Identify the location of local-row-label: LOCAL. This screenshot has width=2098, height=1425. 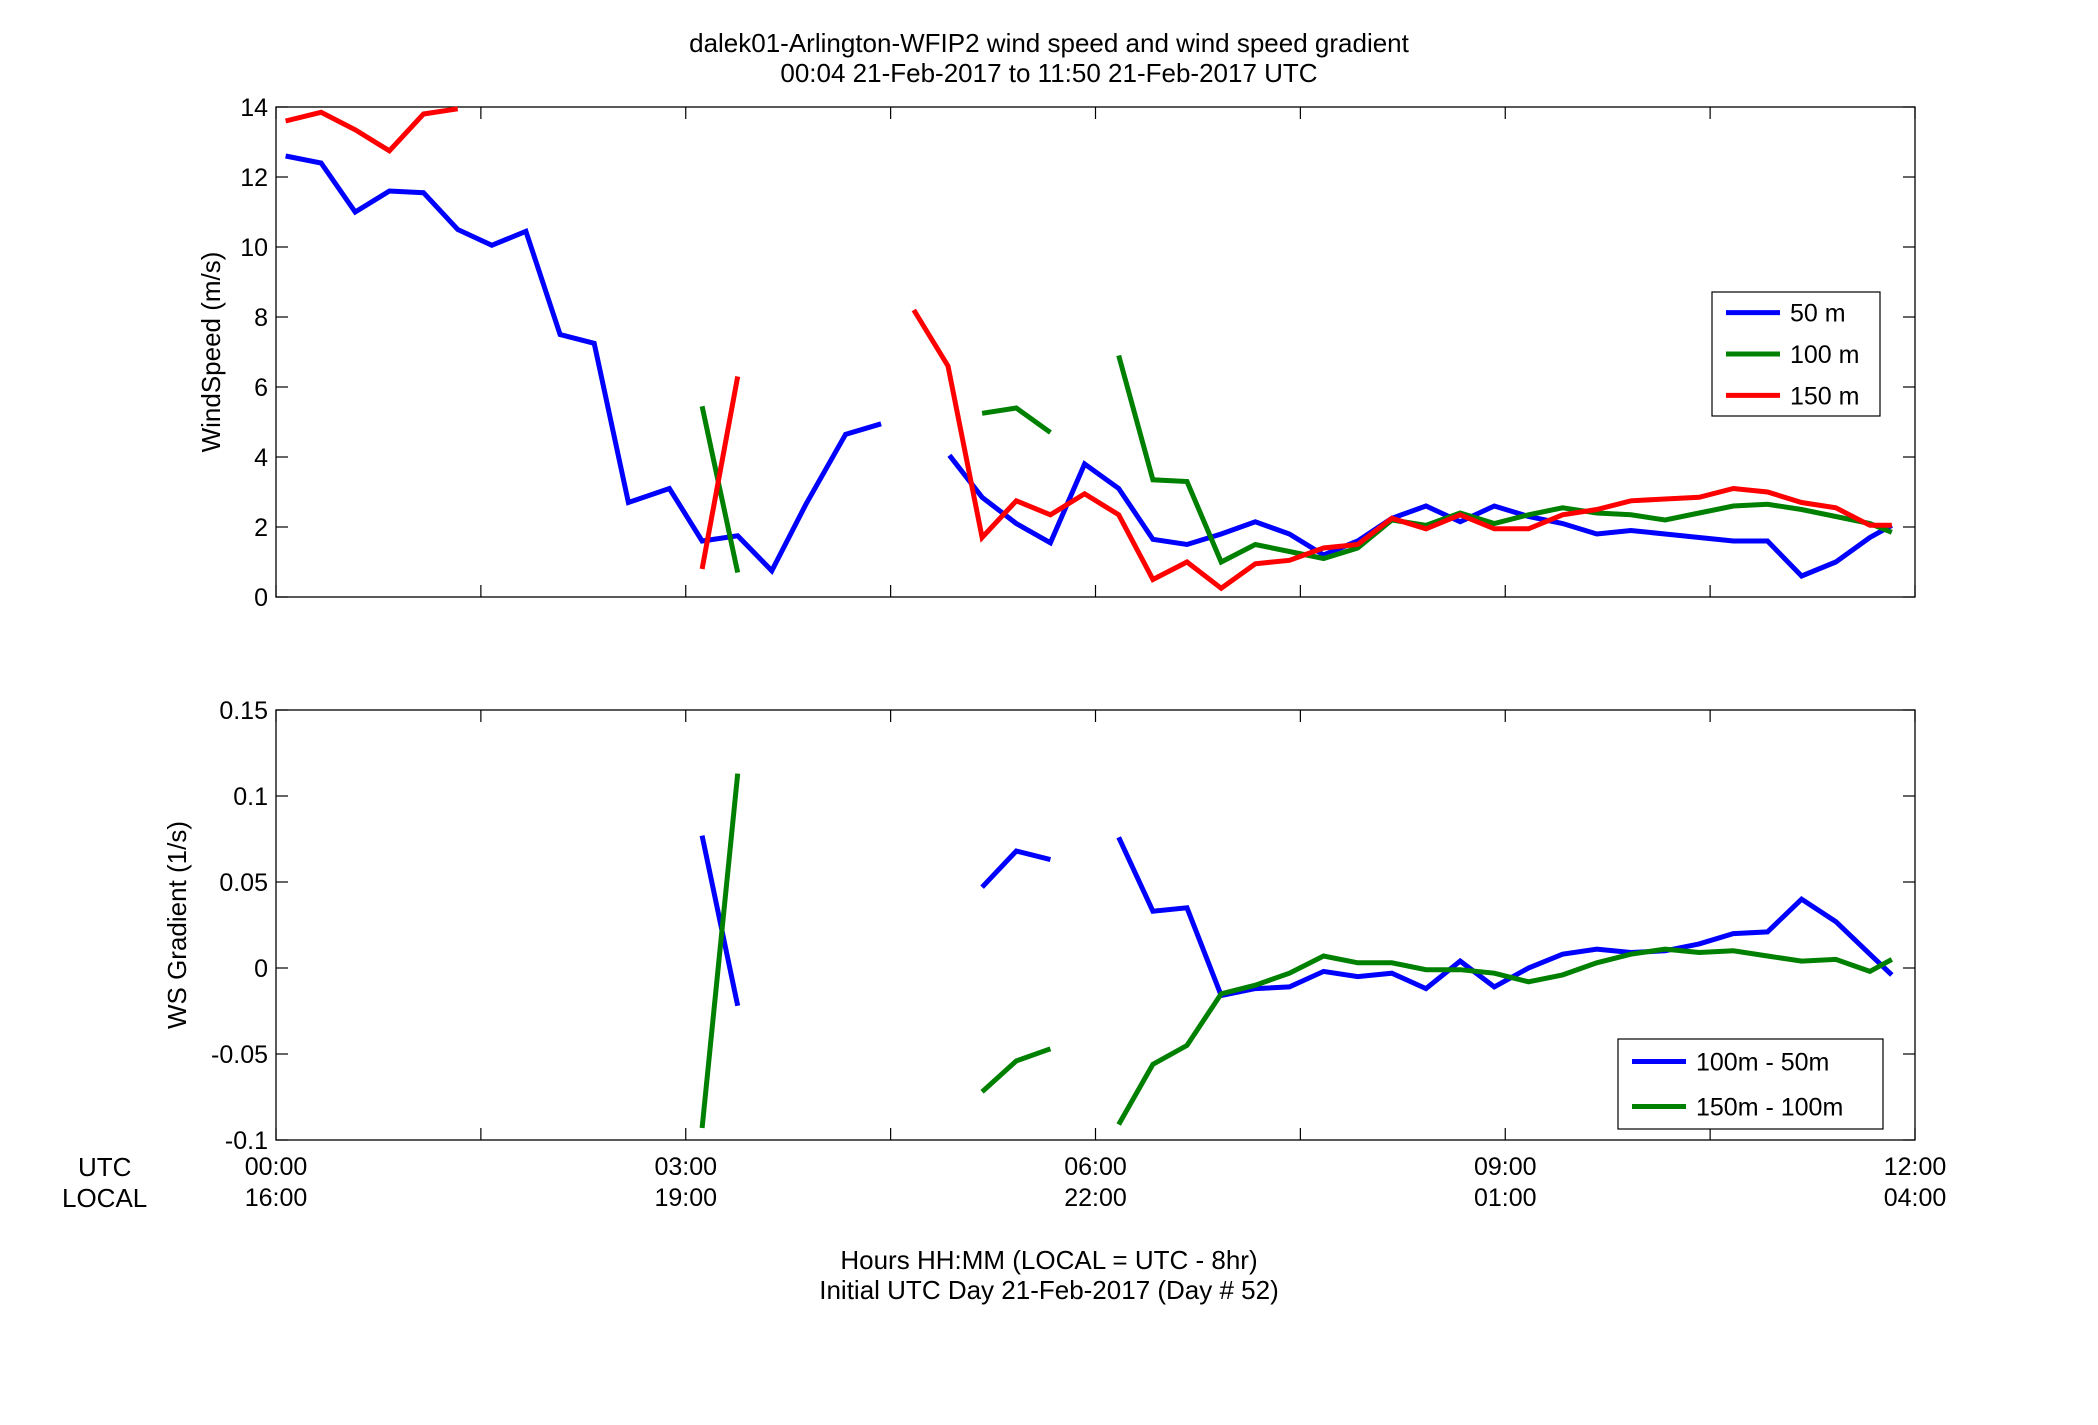
(105, 1198).